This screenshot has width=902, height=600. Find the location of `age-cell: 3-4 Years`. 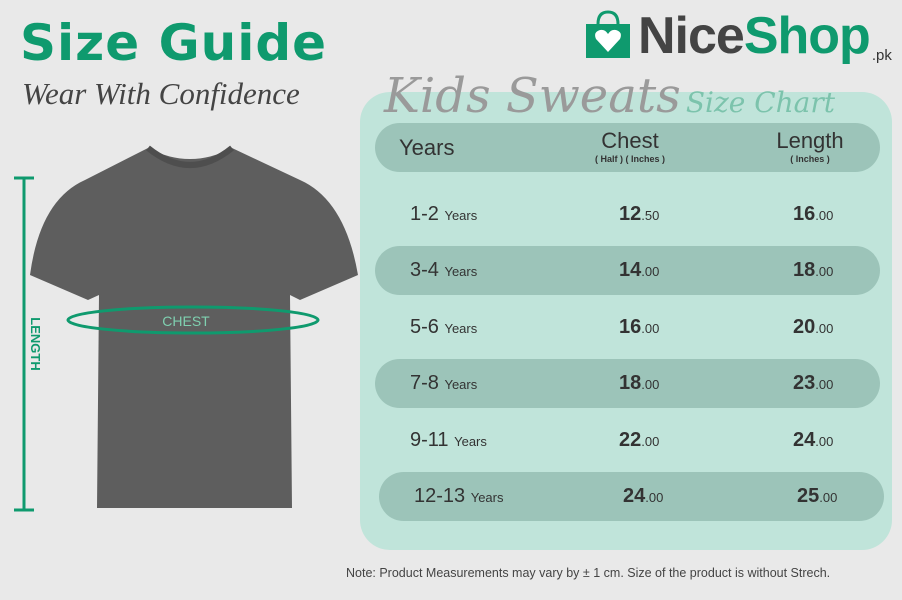

age-cell: 3-4 Years is located at coordinates (444, 270).